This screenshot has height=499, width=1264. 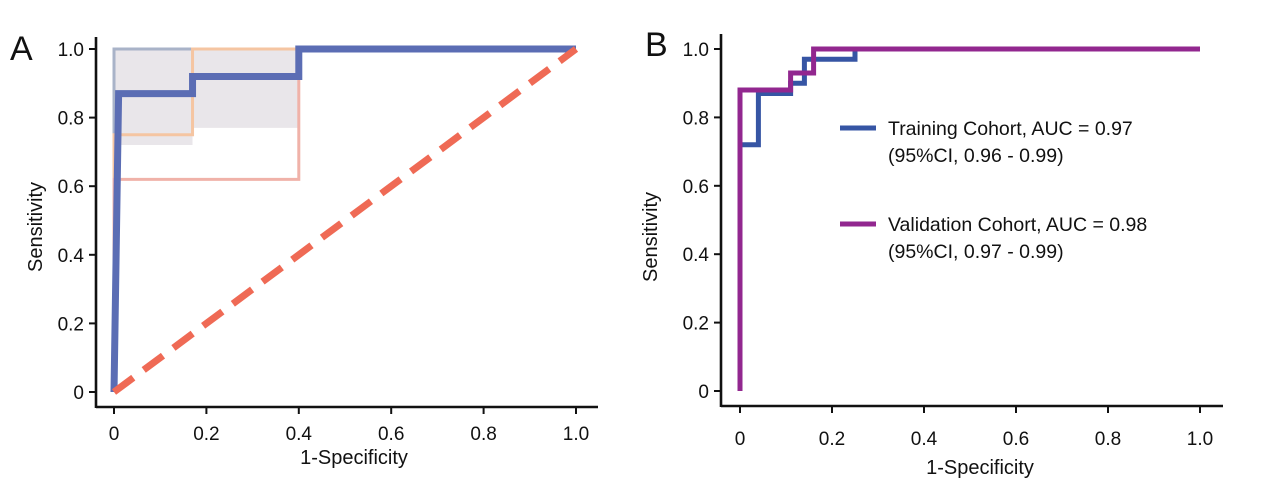 I want to click on legend-label-training: Training Cohort, AUC = 0.97, so click(x=1010, y=129).